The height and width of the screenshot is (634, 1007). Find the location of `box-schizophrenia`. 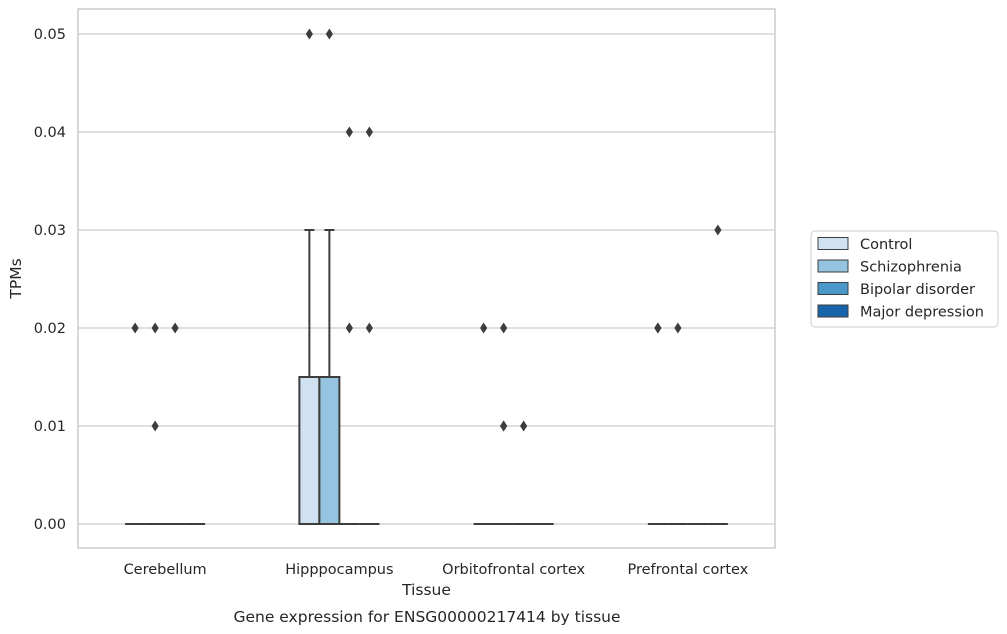

box-schizophrenia is located at coordinates (329, 377).